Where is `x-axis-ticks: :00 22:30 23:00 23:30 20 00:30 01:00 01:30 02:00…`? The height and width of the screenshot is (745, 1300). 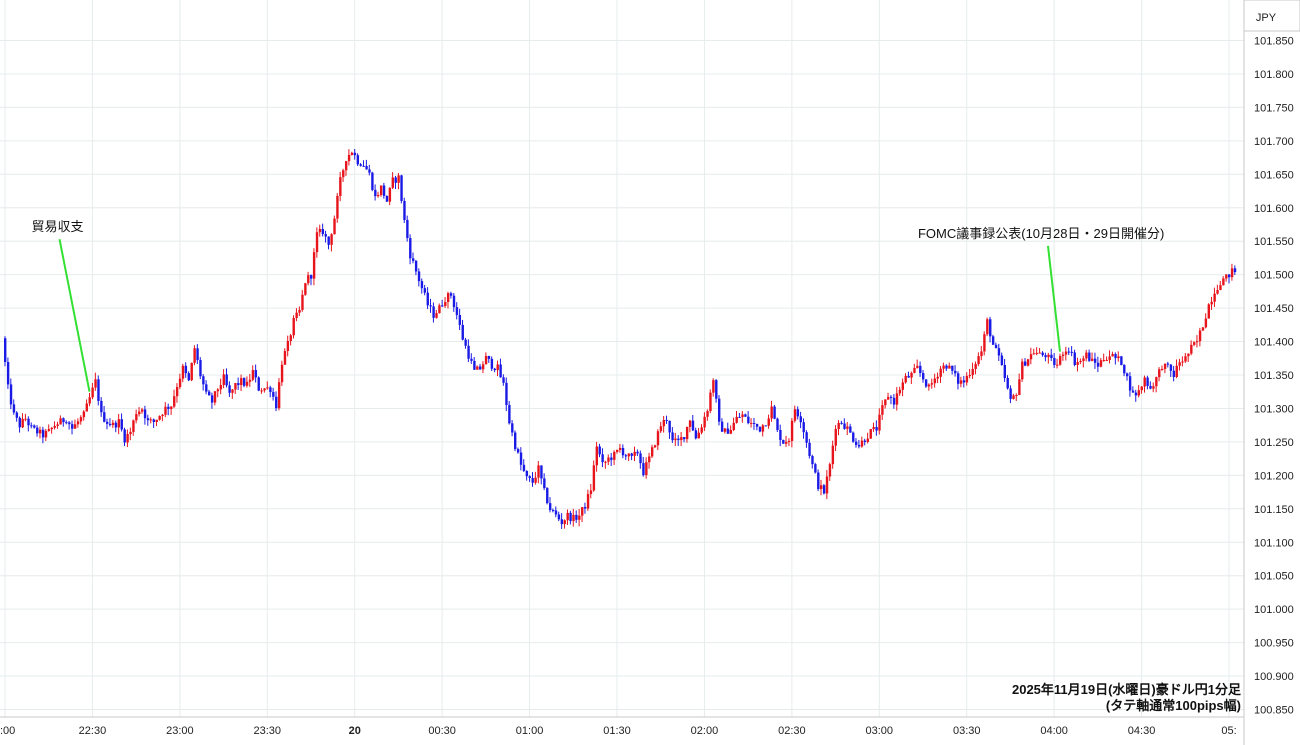
x-axis-ticks: :00 22:30 23:00 23:30 20 00:30 01:00 01:30 02:00… is located at coordinates (618, 731).